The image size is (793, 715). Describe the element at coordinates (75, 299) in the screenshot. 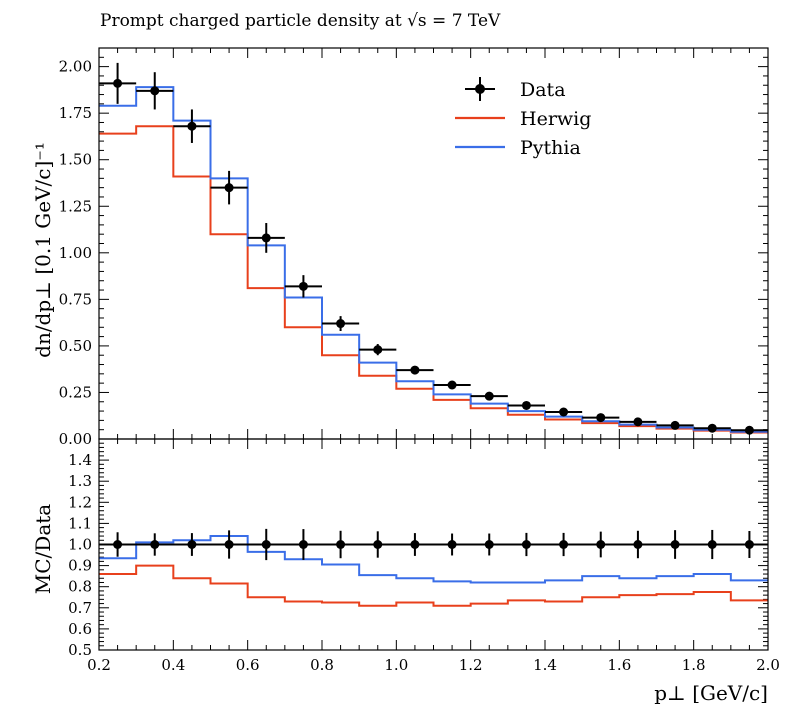

I see `main-y-tick-label: 0.75` at that location.